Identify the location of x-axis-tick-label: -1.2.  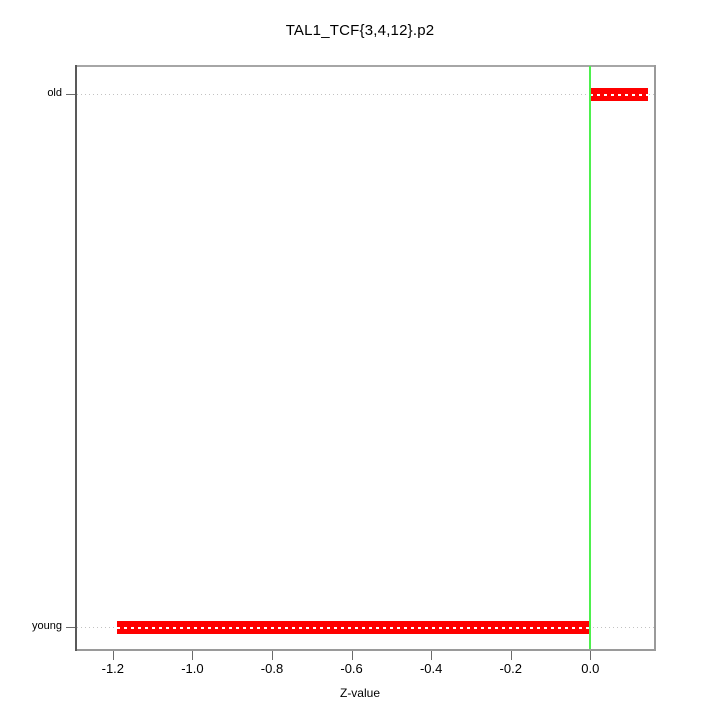
(113, 668).